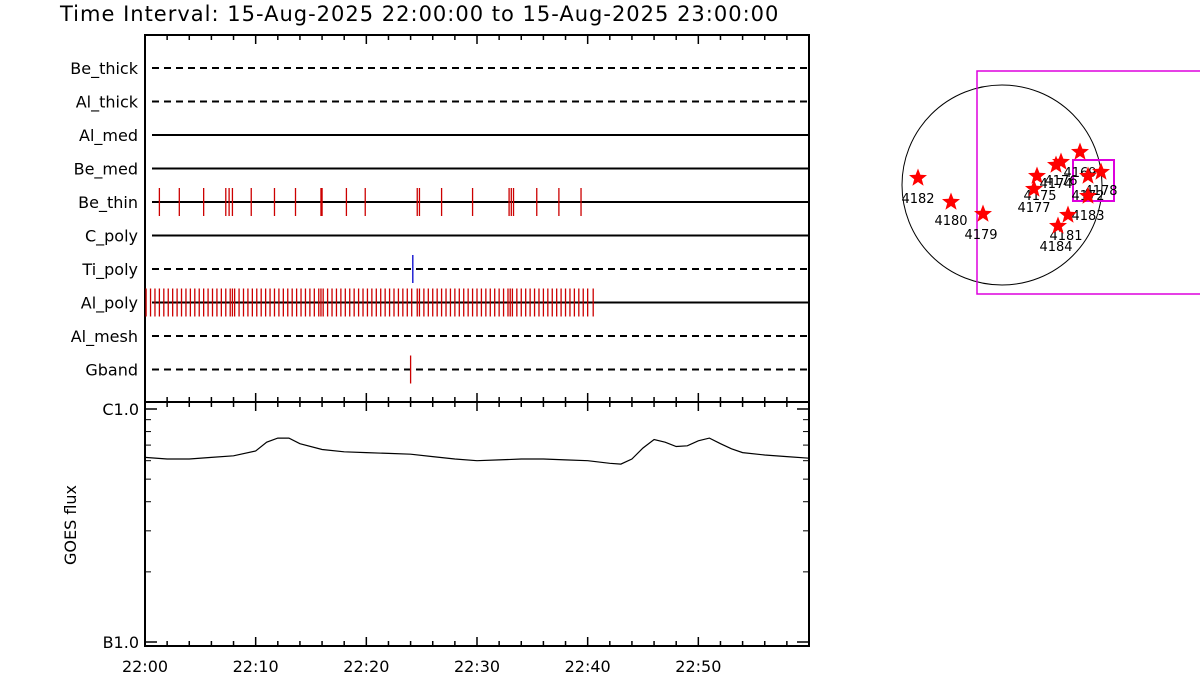 This screenshot has width=1200, height=700. I want to click on channel-label: Al_thick, so click(107, 103).